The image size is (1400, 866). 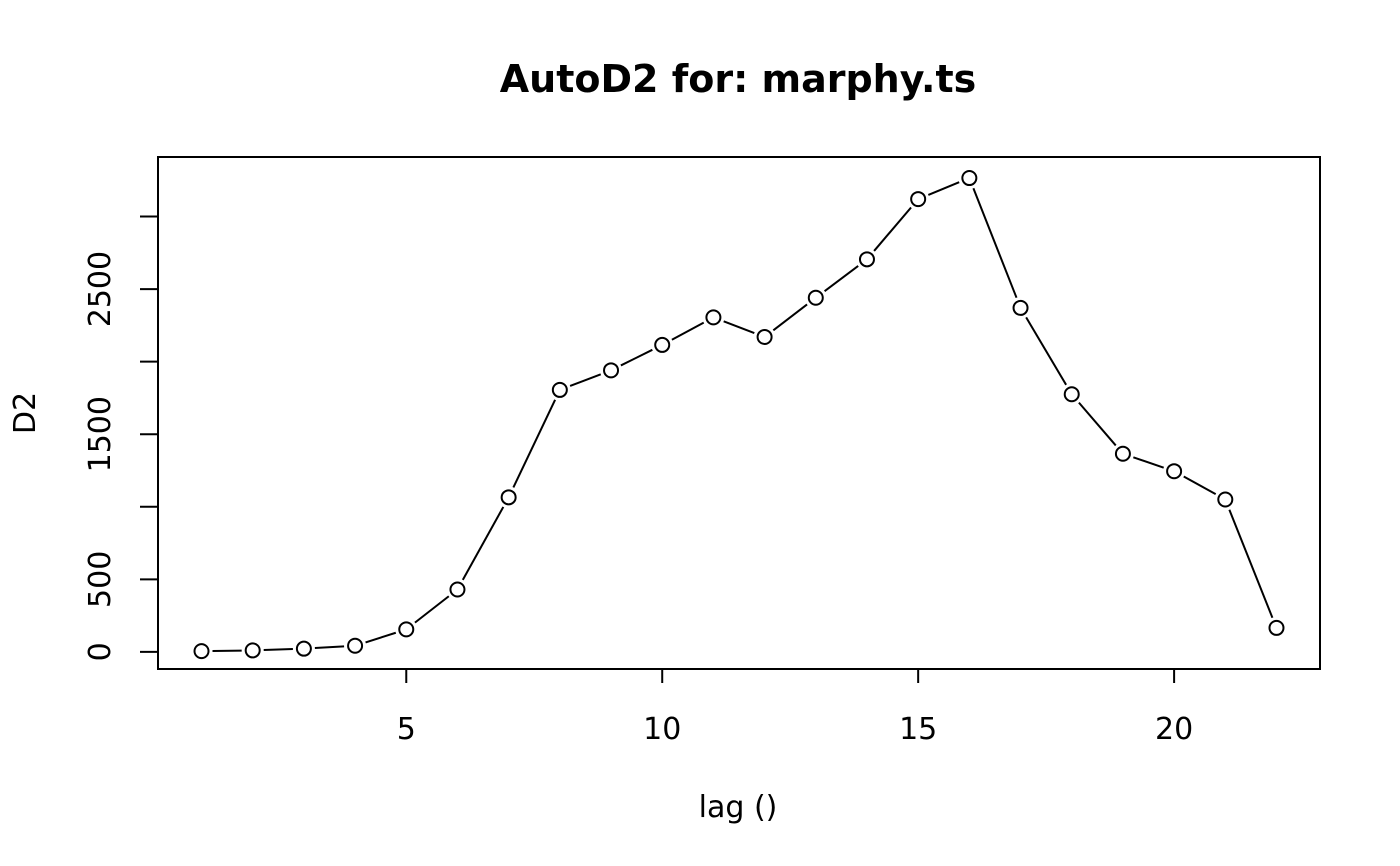 What do you see at coordinates (406, 729) in the screenshot?
I see `x-tick-label: 5` at bounding box center [406, 729].